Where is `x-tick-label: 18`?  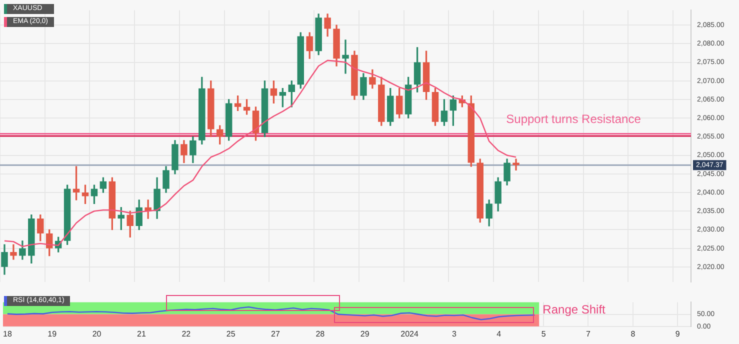 x-tick-label: 18 is located at coordinates (7, 333).